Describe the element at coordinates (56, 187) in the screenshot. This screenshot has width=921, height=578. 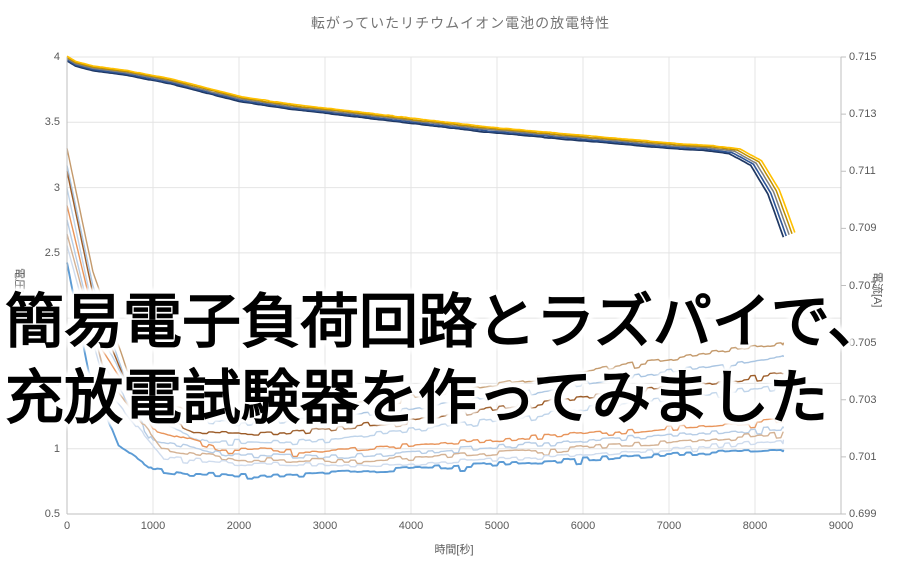
I see `y-left-tick-label: 3` at that location.